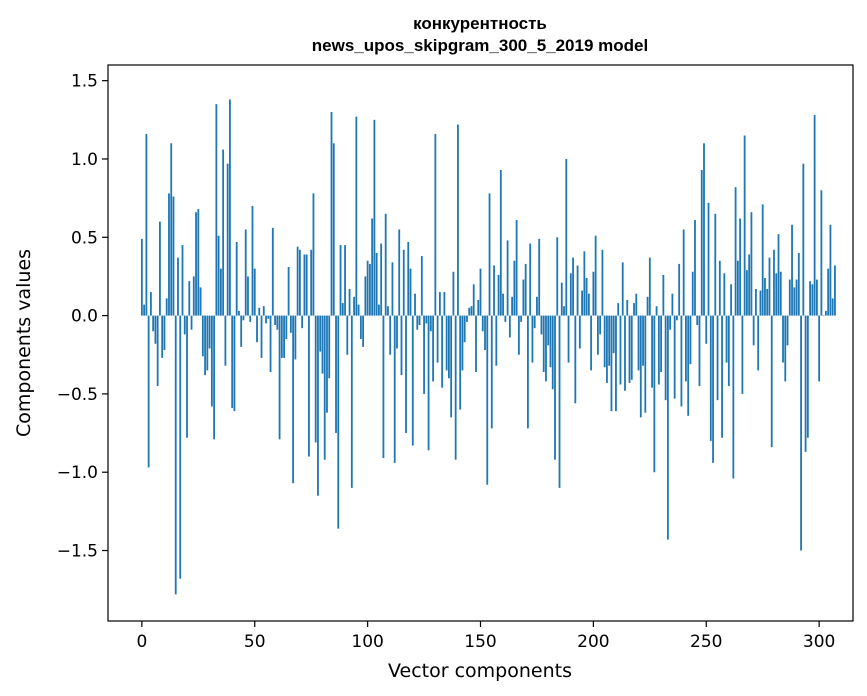 Image resolution: width=867 pixels, height=696 pixels. Describe the element at coordinates (593, 642) in the screenshot. I see `x-tick-label: 200` at that location.